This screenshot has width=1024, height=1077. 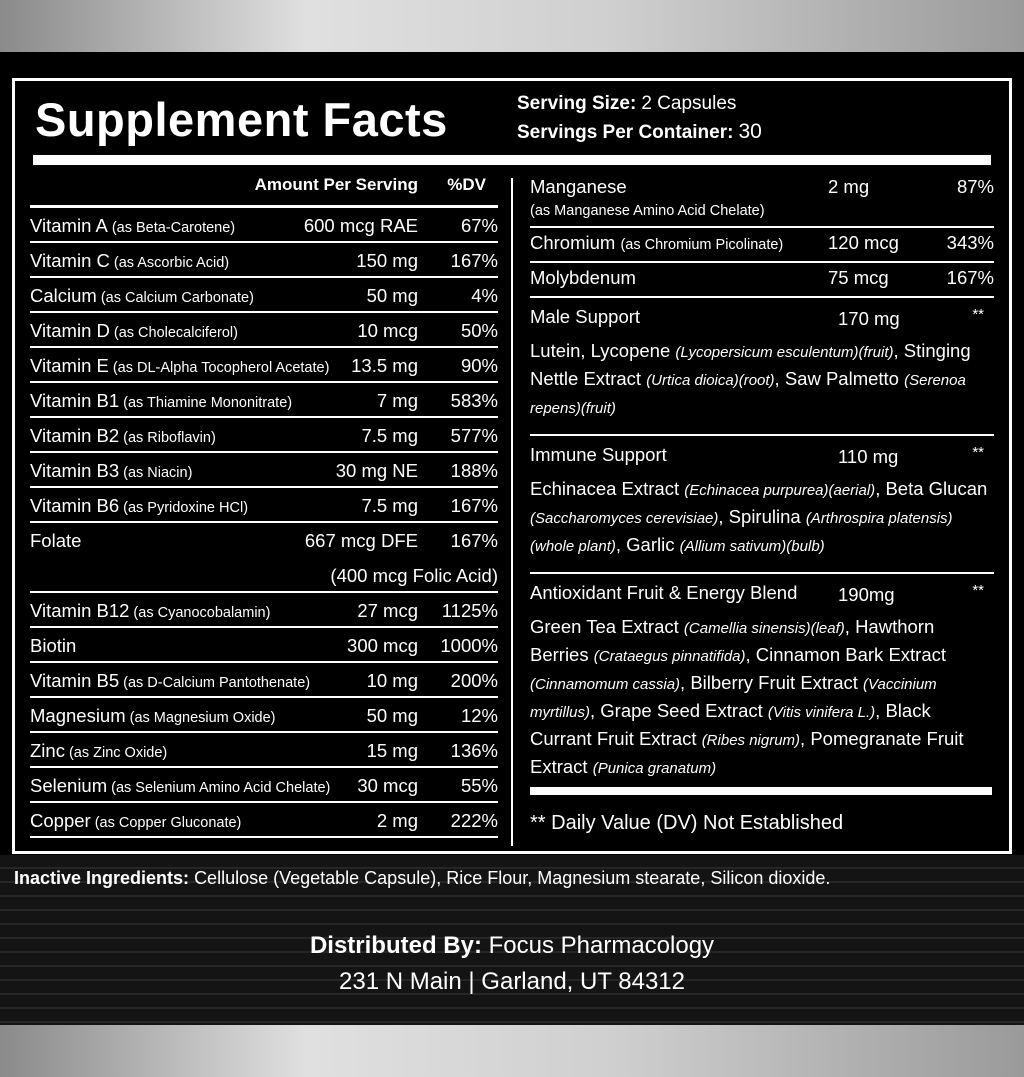 I want to click on source: (as Copper Gluconate), so click(x=168, y=823).